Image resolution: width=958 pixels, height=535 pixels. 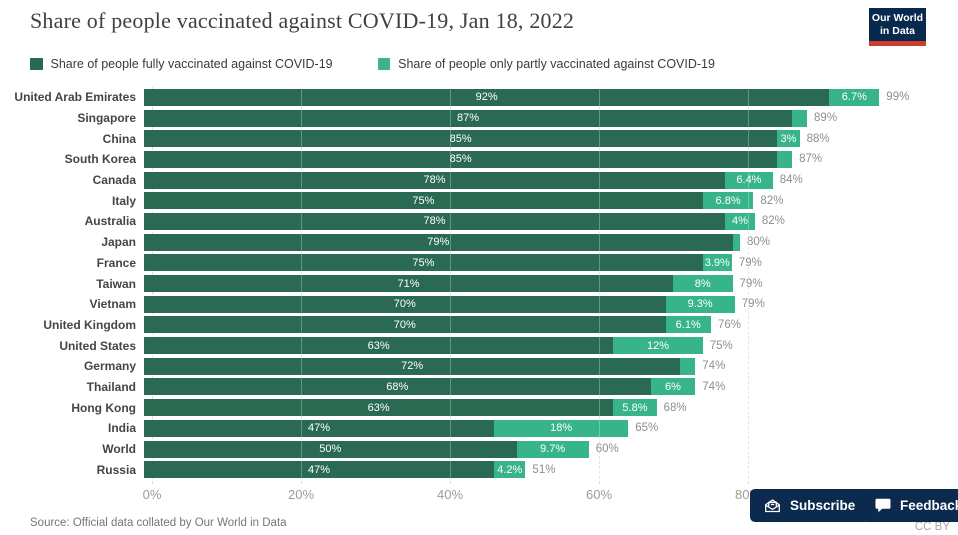 What do you see at coordinates (810, 505) in the screenshot?
I see `subscribe-button: Subscribe` at bounding box center [810, 505].